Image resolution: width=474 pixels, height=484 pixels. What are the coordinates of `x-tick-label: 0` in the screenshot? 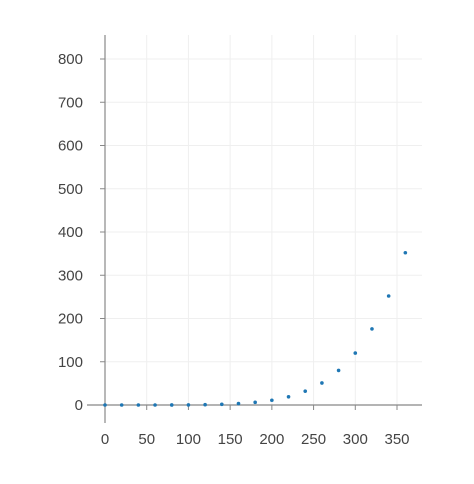 It's located at (105, 439).